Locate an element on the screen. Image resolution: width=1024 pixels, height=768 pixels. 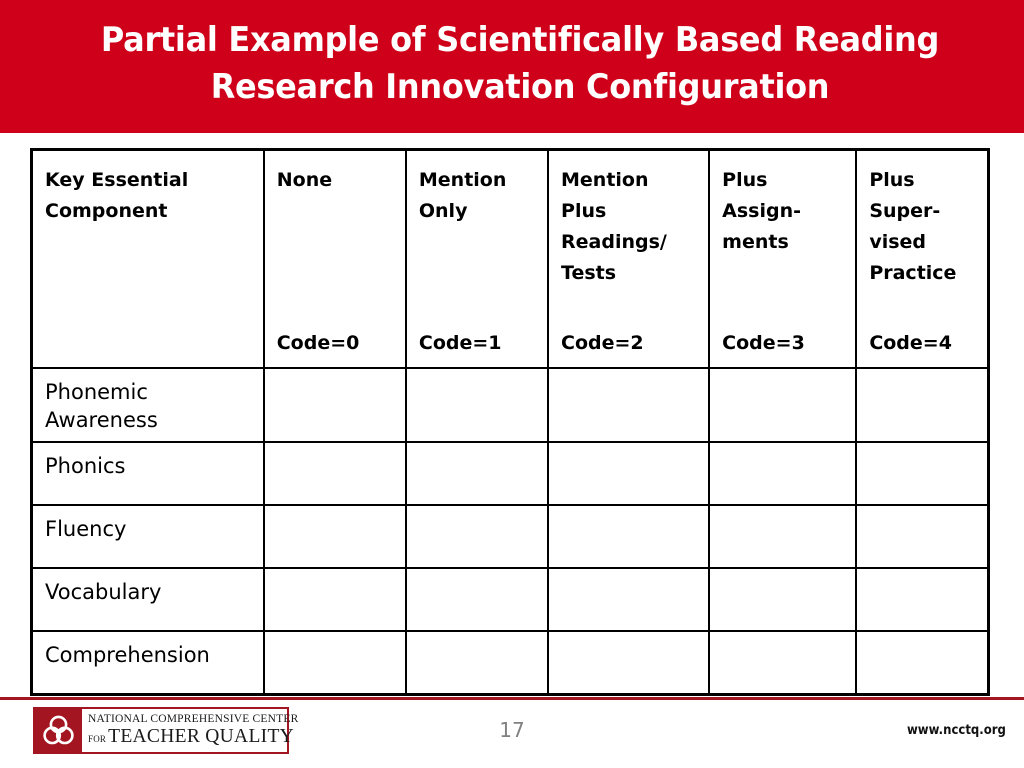
header-code-none: Code=0 is located at coordinates (318, 343).